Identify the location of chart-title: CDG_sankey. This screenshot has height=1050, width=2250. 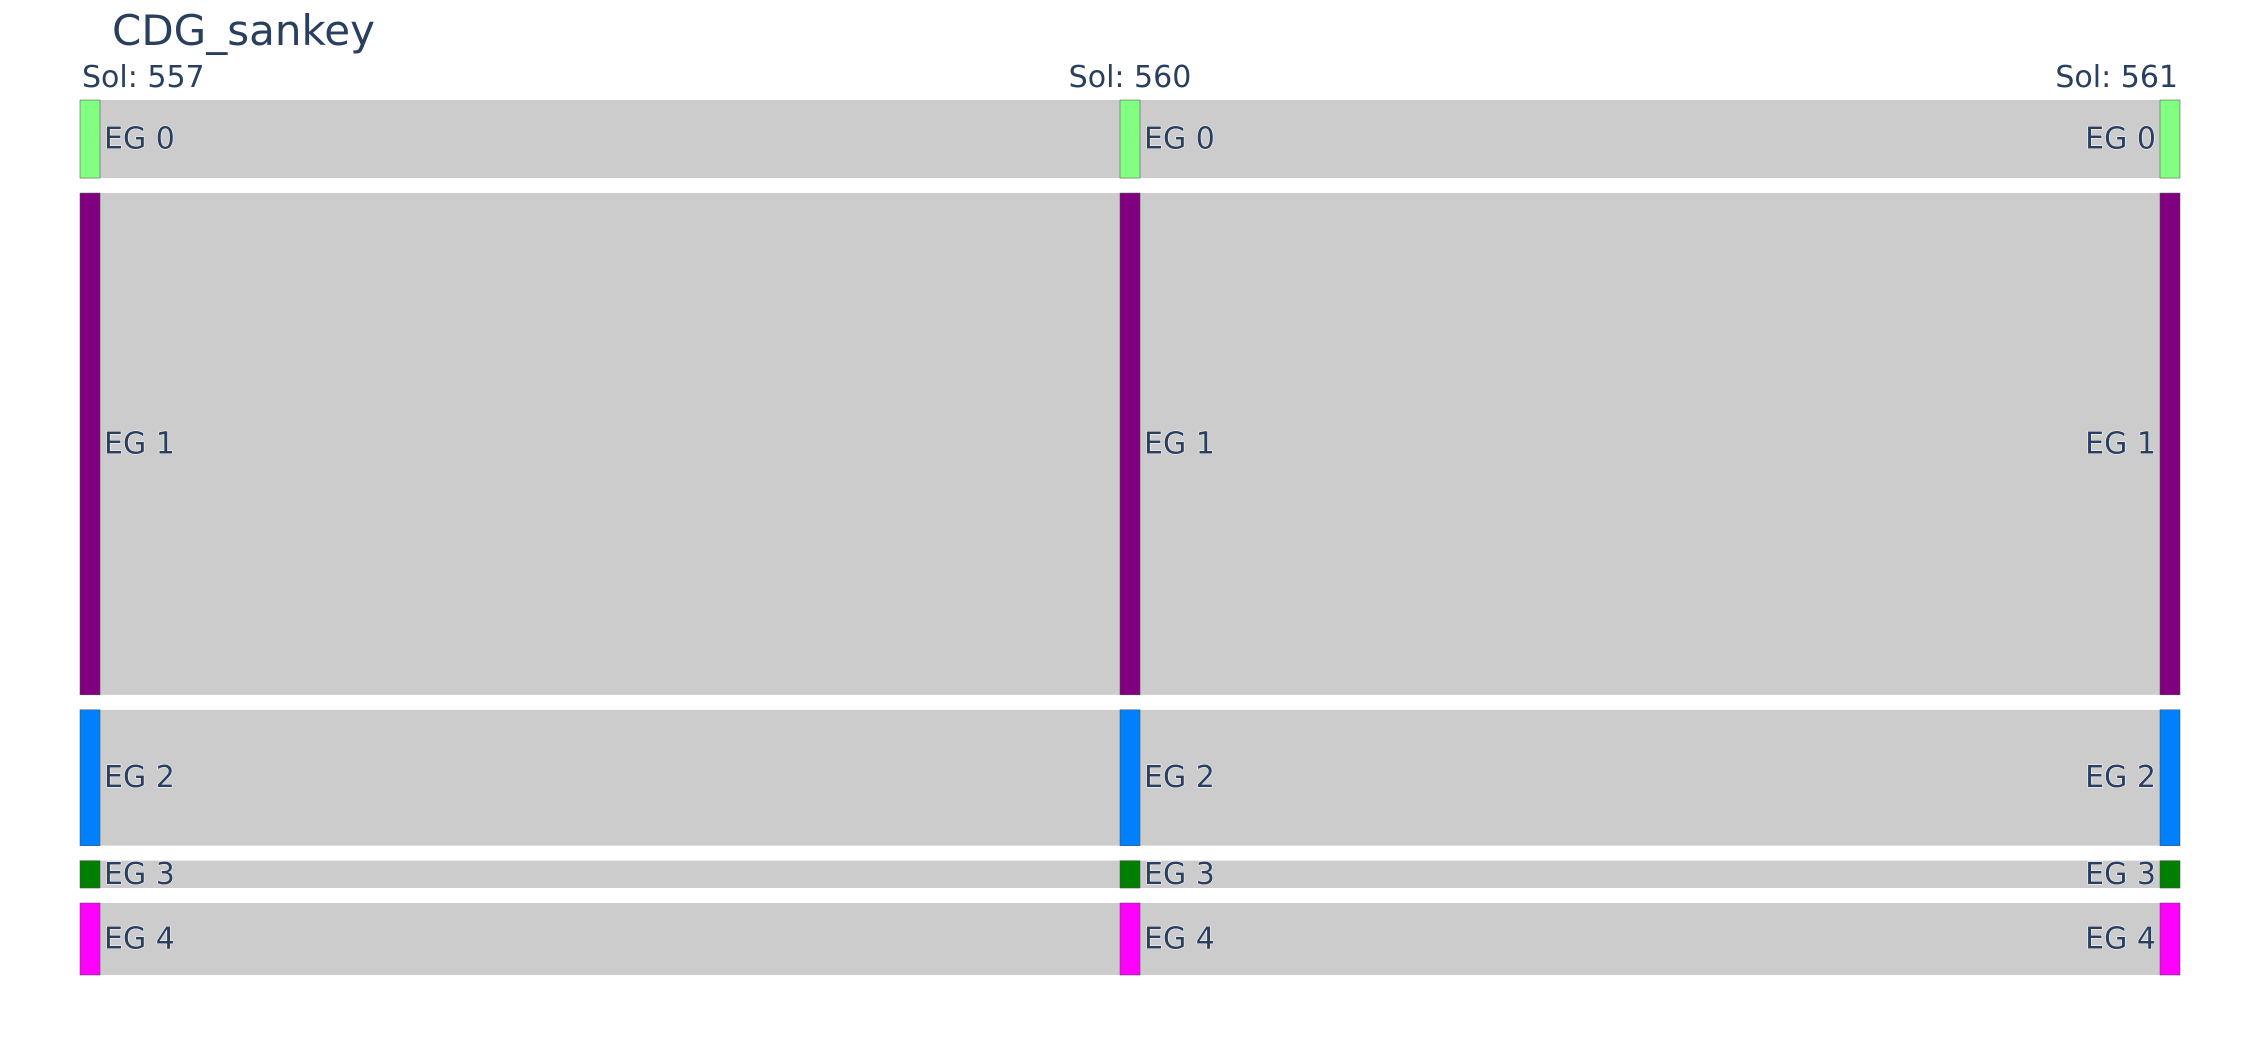
(243, 30).